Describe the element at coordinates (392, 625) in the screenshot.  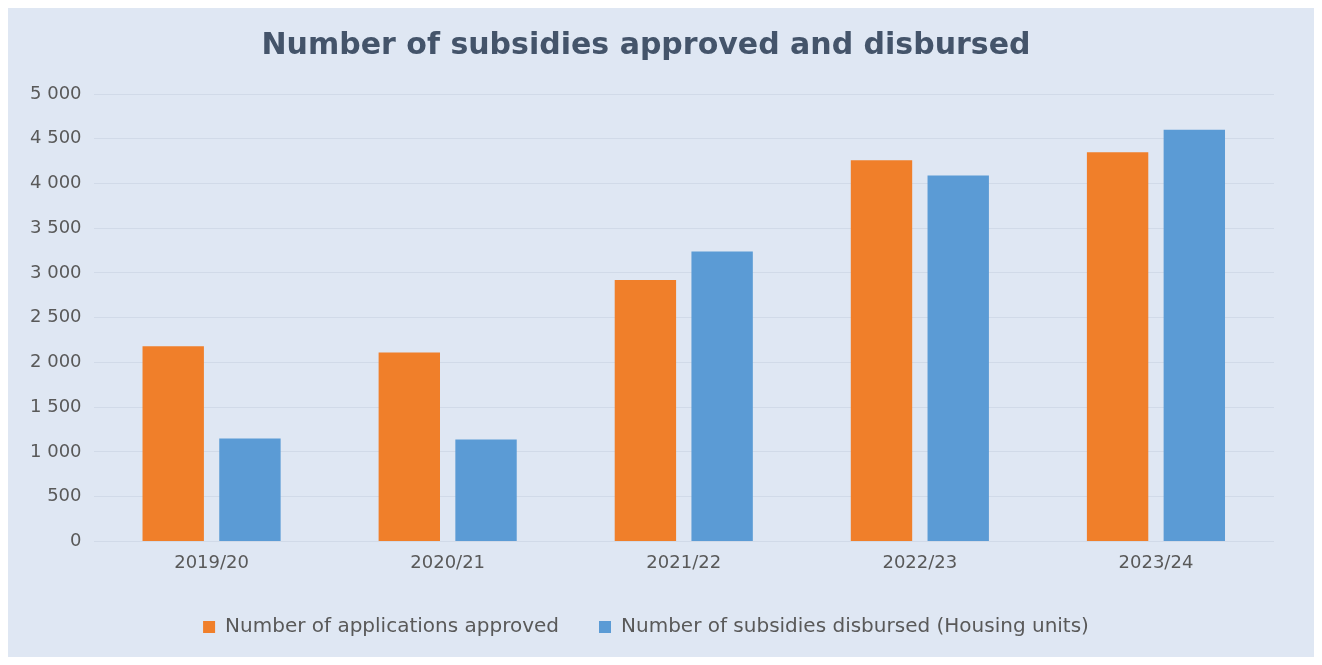
I see `legend-label: Number of applications approved` at that location.